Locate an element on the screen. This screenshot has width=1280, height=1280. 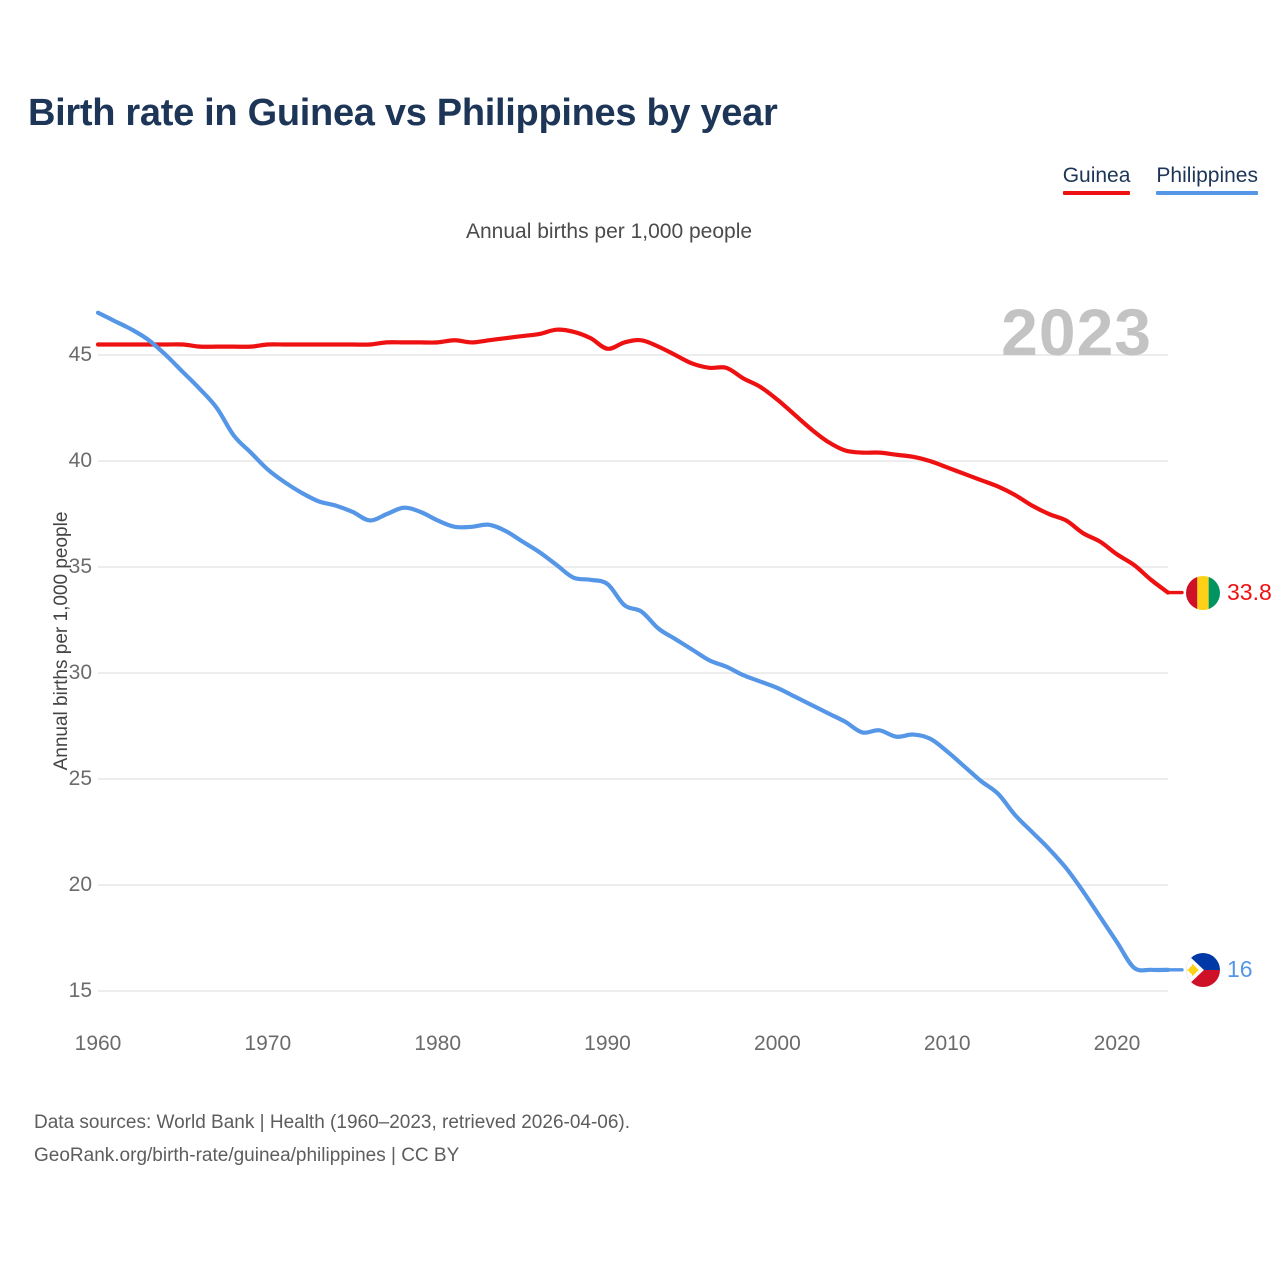
endpoint-value-label: 33.8 is located at coordinates (1249, 592).